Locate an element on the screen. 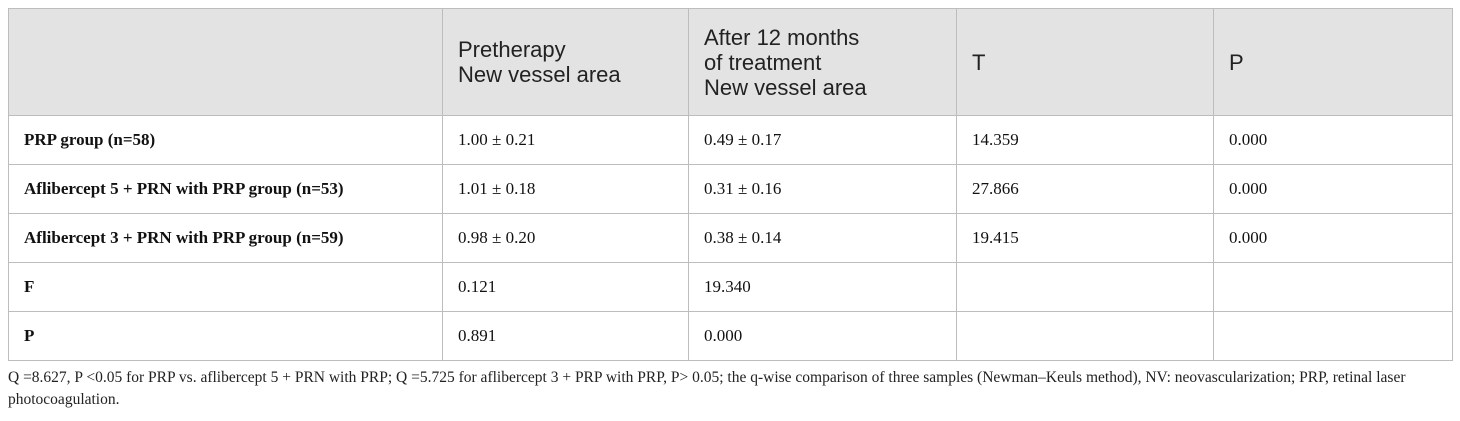  row-label-f: F is located at coordinates (225, 287).